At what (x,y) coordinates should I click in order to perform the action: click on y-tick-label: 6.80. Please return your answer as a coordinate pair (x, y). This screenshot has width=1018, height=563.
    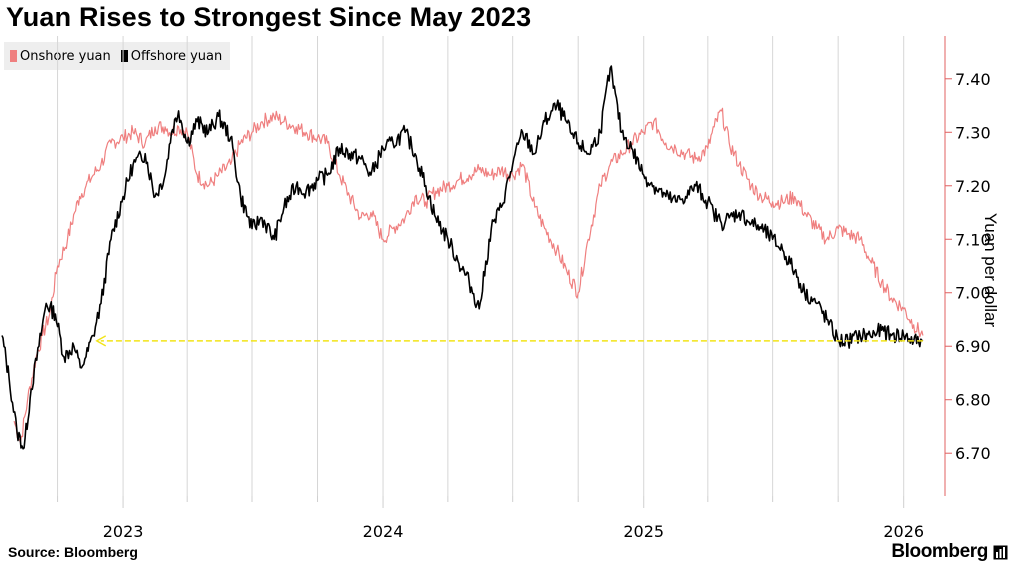
    Looking at the image, I should click on (973, 400).